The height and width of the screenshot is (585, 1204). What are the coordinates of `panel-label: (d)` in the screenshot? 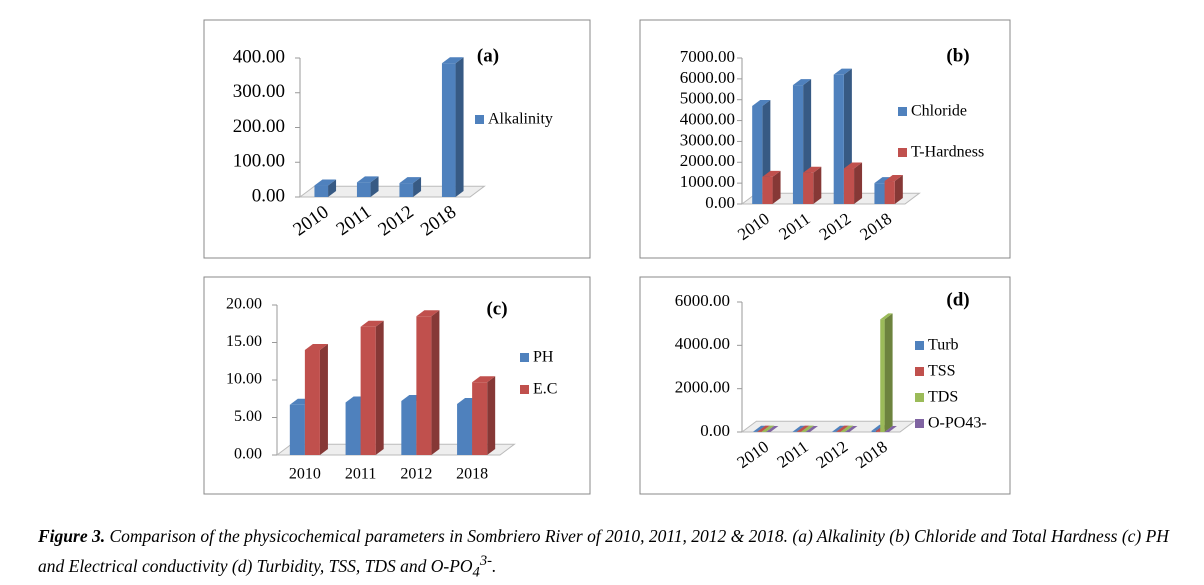 It's located at (957, 299).